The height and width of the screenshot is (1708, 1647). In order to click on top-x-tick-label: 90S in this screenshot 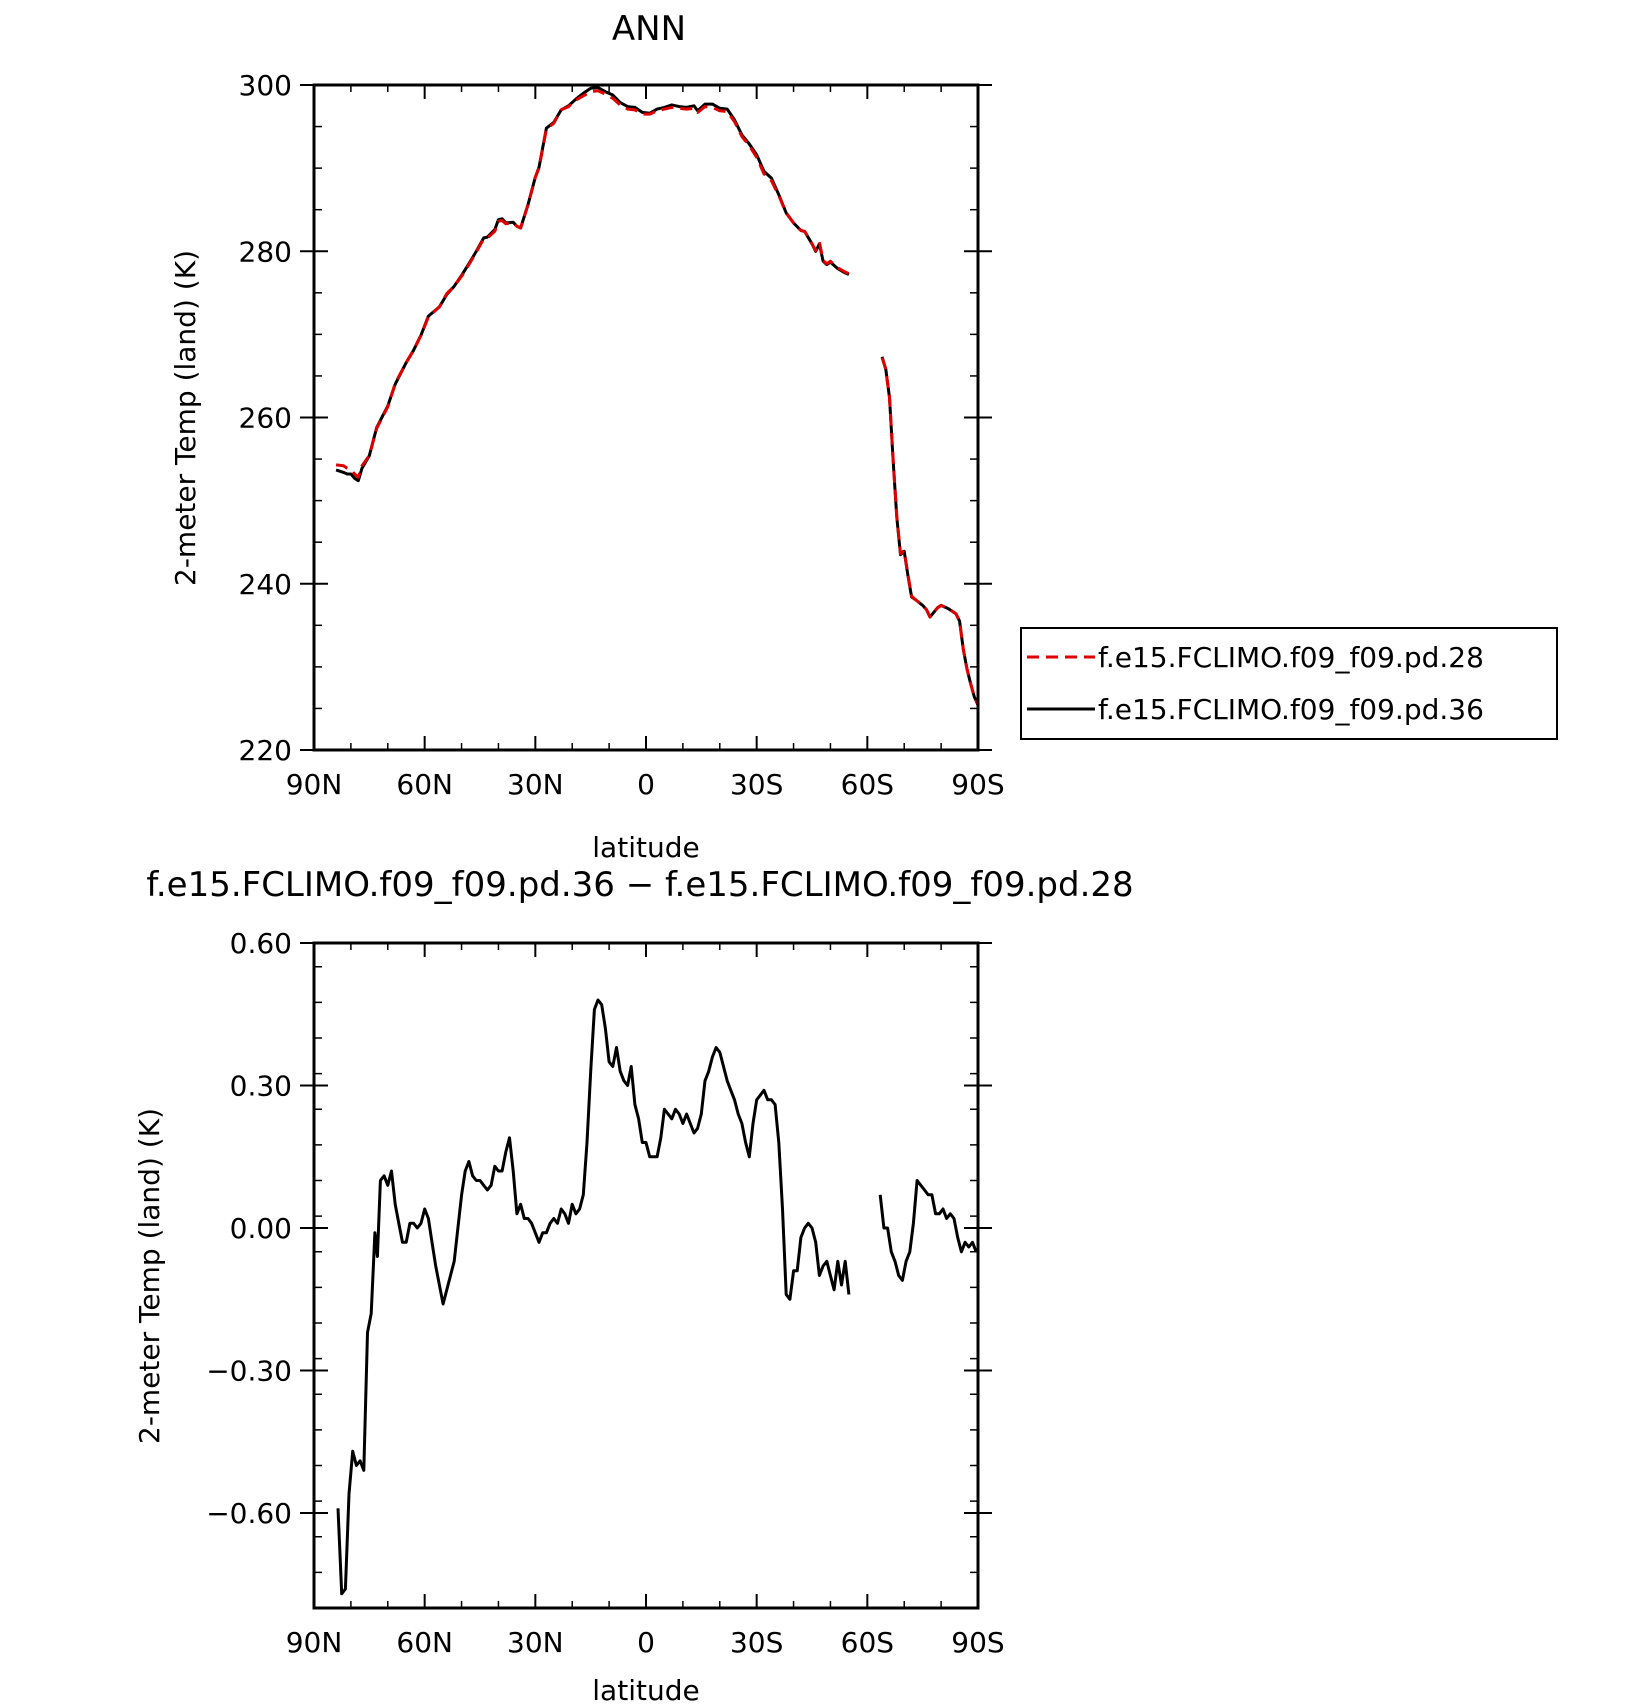, I will do `click(977, 784)`.